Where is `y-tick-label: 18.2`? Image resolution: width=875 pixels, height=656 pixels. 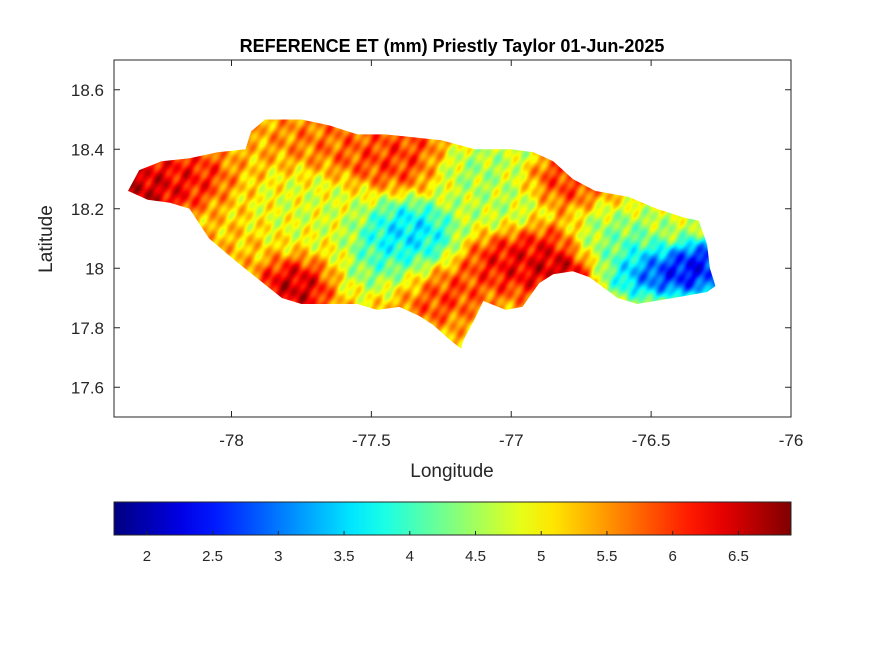 y-tick-label: 18.2 is located at coordinates (87, 209).